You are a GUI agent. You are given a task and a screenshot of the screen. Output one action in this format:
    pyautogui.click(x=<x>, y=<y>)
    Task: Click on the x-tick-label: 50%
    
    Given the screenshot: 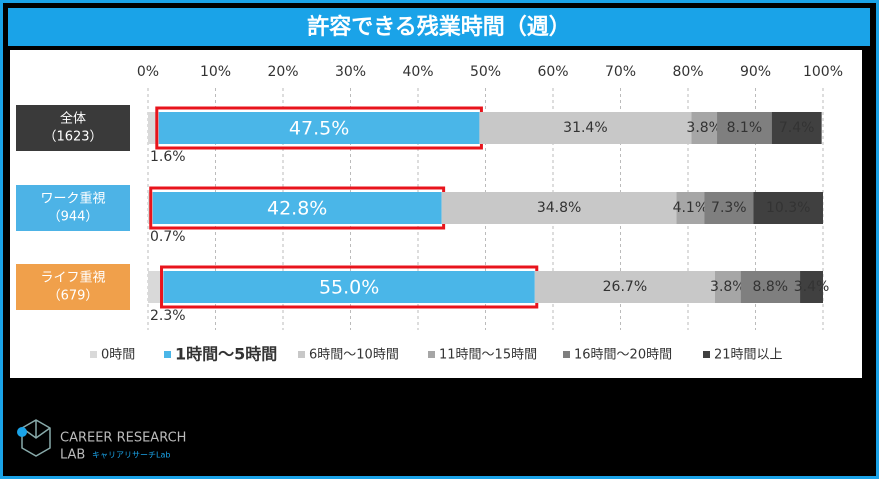 What is the action you would take?
    pyautogui.click(x=485, y=72)
    